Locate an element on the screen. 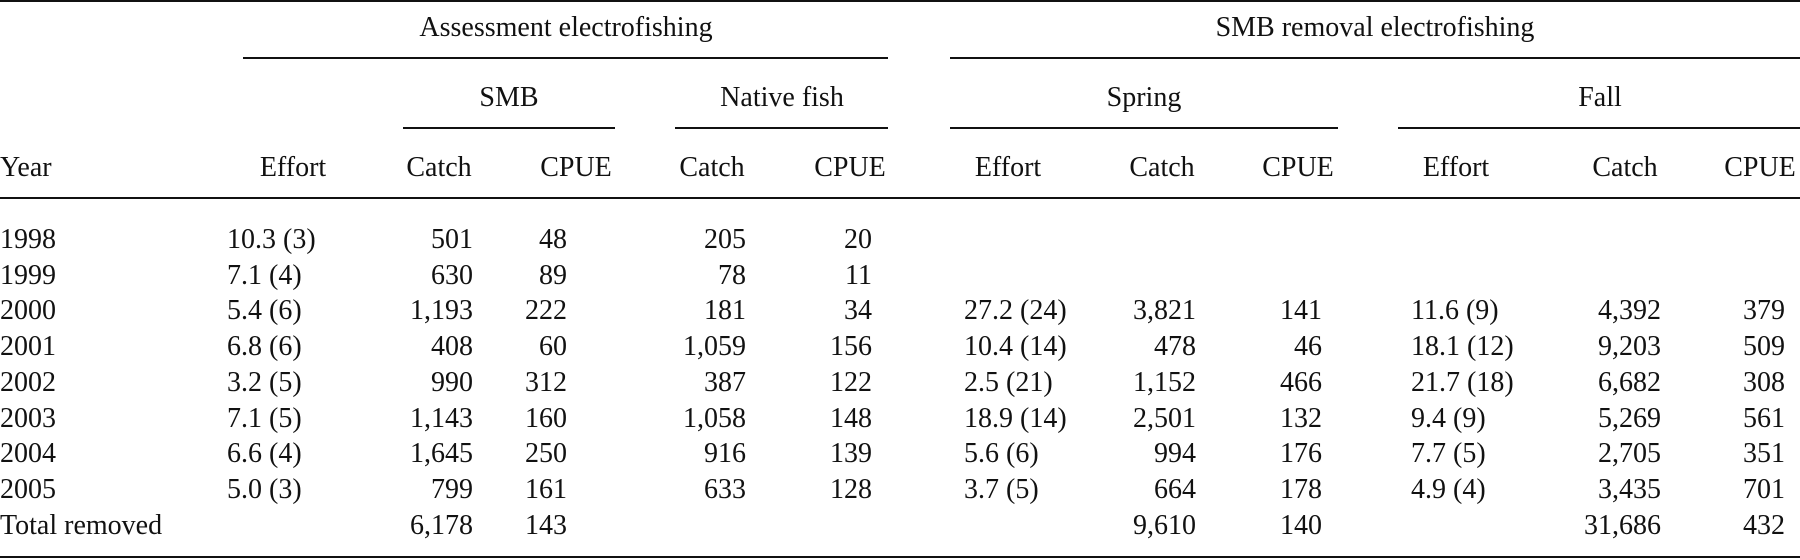 Image resolution: width=1800 pixels, height=560 pixels. cell-assess-effort: 7.1 (5) is located at coordinates (264, 418).